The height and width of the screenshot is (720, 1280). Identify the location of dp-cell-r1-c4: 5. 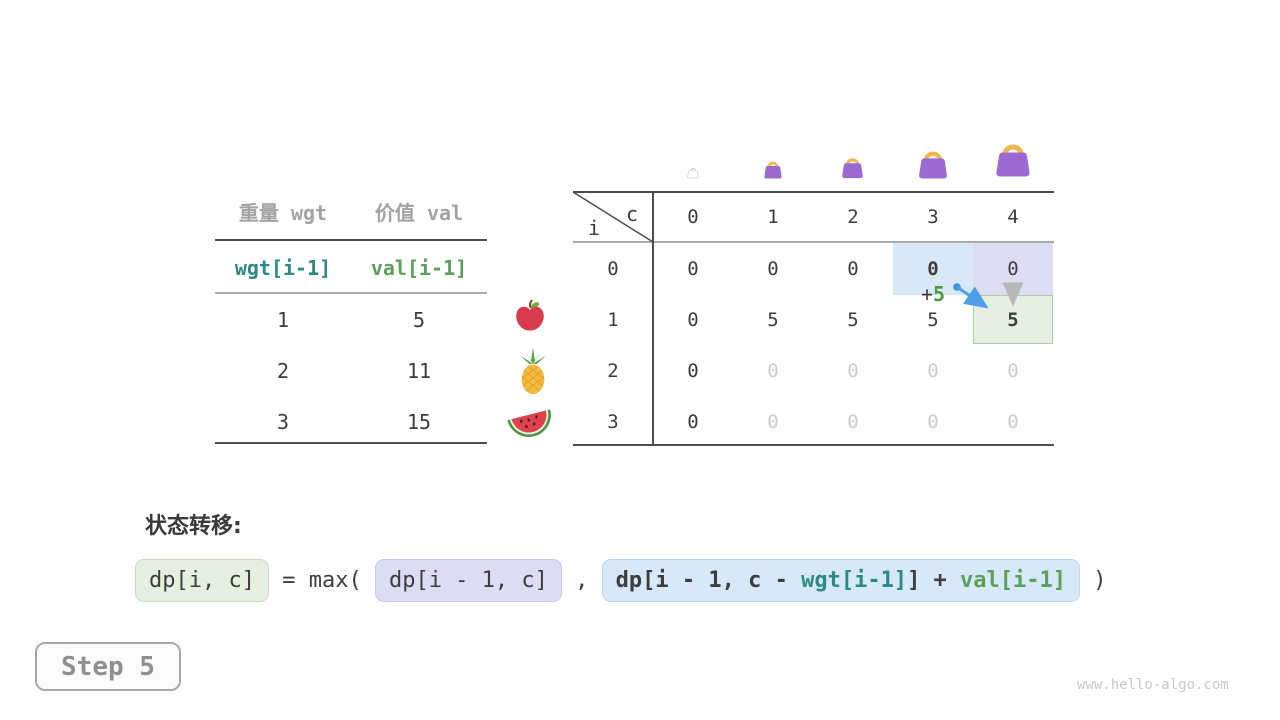
(1013, 319).